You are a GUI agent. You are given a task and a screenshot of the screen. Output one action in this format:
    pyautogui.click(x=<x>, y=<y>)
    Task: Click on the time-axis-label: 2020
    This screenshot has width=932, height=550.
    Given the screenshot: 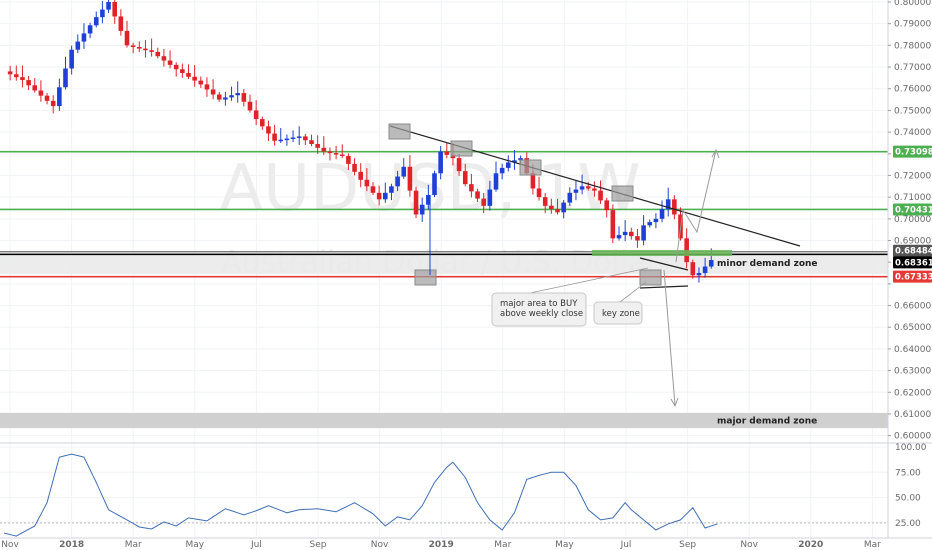 What is the action you would take?
    pyautogui.click(x=810, y=545)
    